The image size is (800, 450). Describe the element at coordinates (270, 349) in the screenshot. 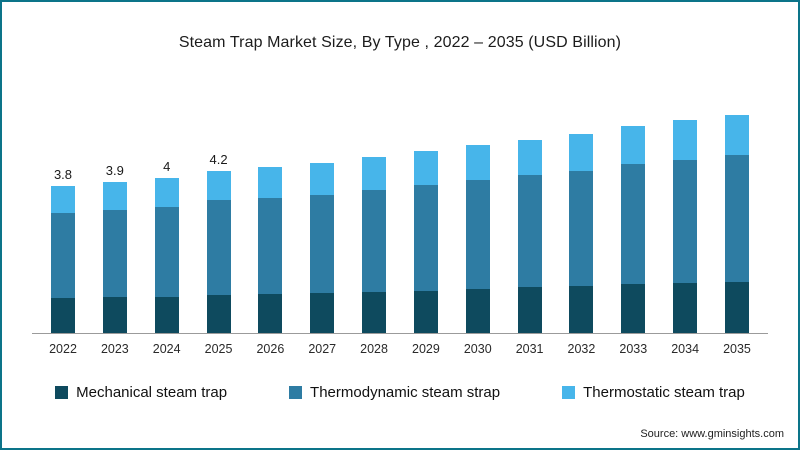

I see `x-axis-tick-label: 2026` at that location.